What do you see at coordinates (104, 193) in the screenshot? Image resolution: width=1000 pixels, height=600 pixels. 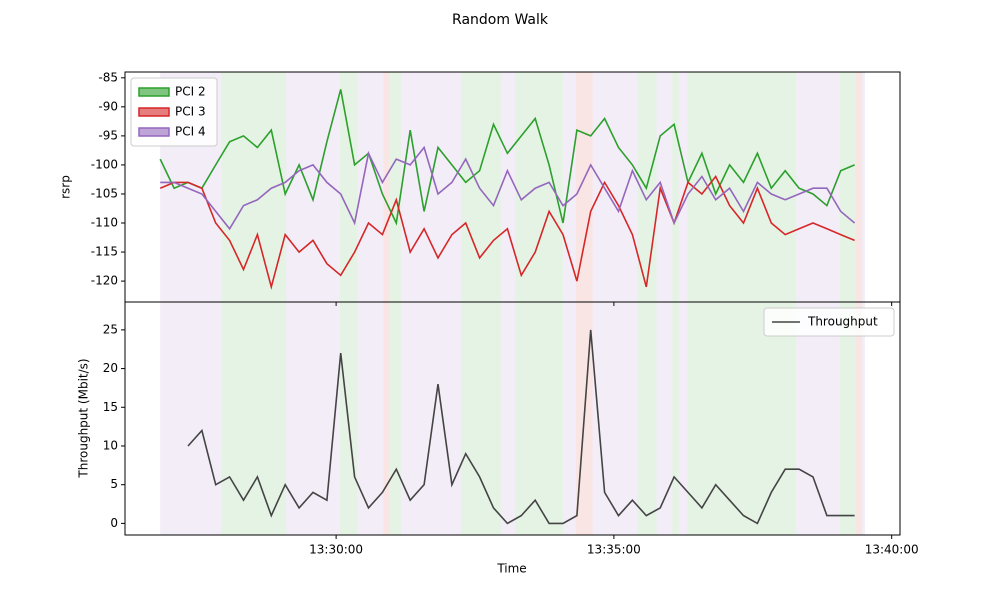 I see `y-tick-label: -105` at bounding box center [104, 193].